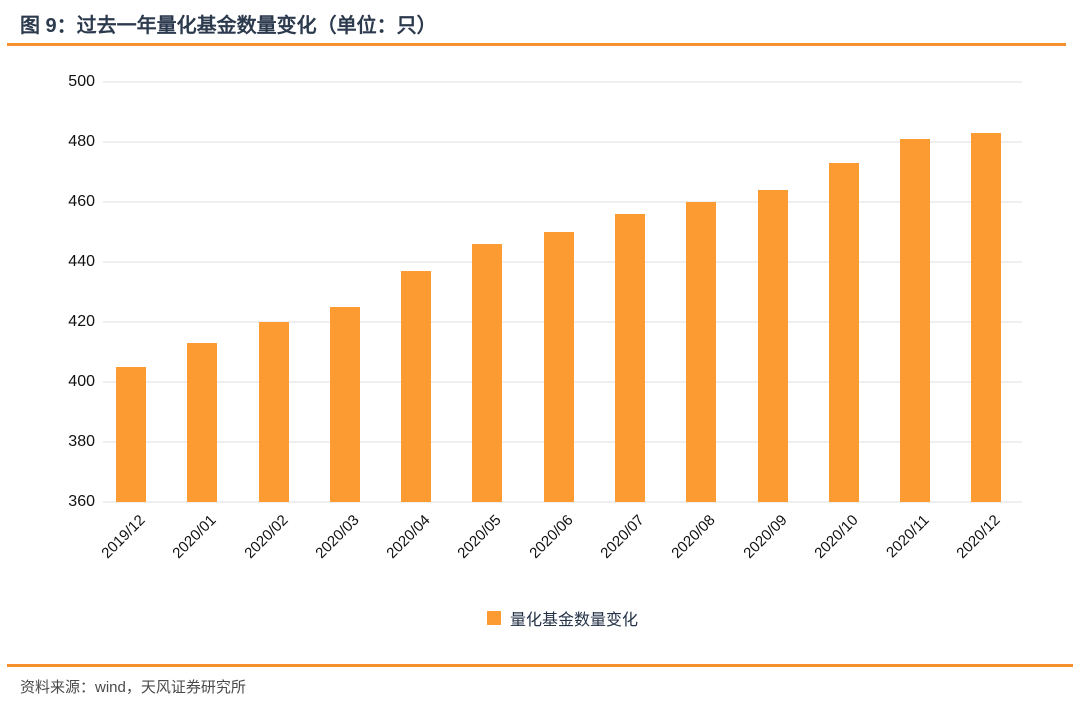 The width and height of the screenshot is (1080, 712). Describe the element at coordinates (915, 320) in the screenshot. I see `bar-2020/11` at that location.